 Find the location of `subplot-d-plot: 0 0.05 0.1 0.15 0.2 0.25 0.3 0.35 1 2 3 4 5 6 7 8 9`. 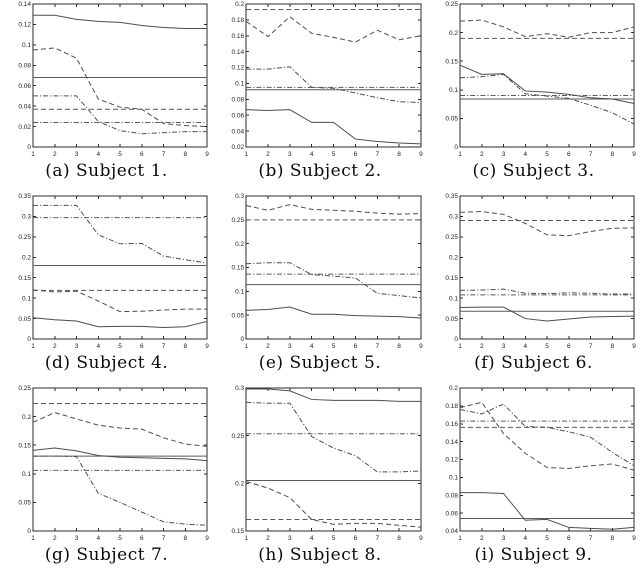

subplot-d-plot: 0 0.05 0.1 0.15 0.2 0.25 0.3 0.35 1 2 3 4 5 6 7 8 9 is located at coordinates (113, 271).